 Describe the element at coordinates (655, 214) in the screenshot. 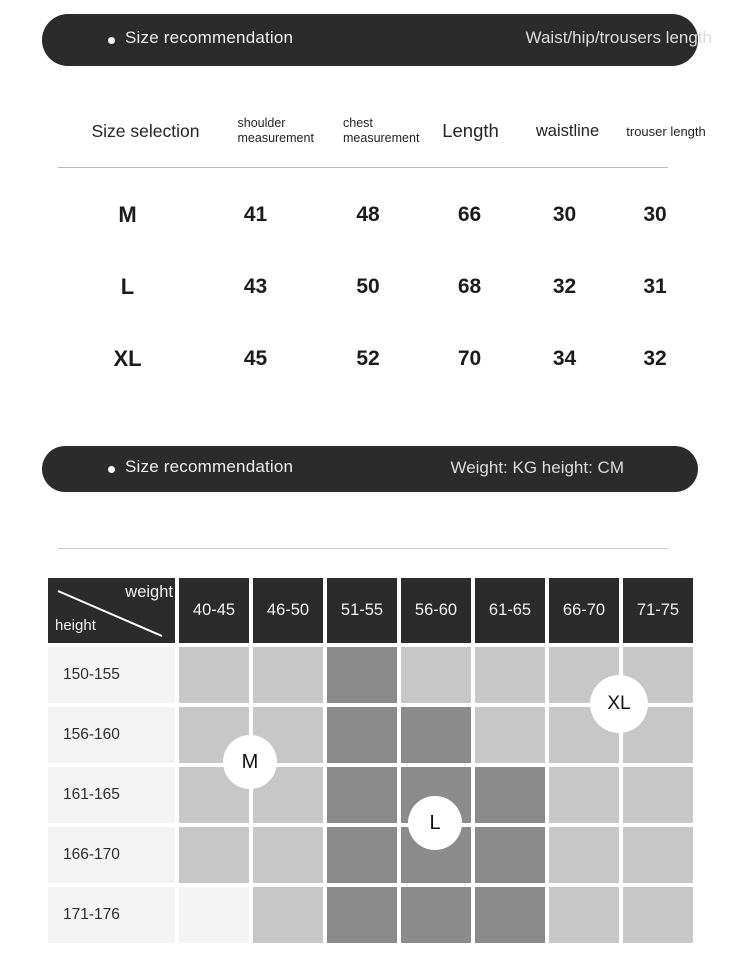

I see `trouser-length-value: 30` at that location.